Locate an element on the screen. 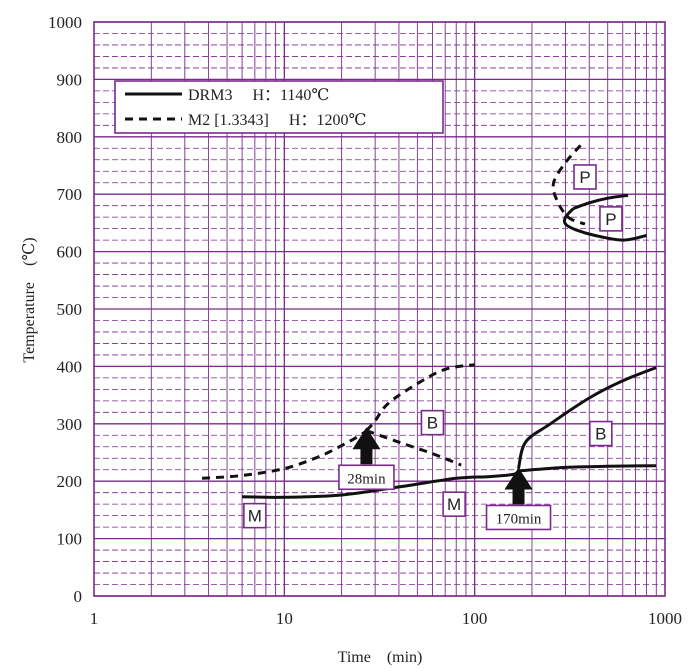 The image size is (697, 671). y-tick-label: 200 is located at coordinates (70, 481).